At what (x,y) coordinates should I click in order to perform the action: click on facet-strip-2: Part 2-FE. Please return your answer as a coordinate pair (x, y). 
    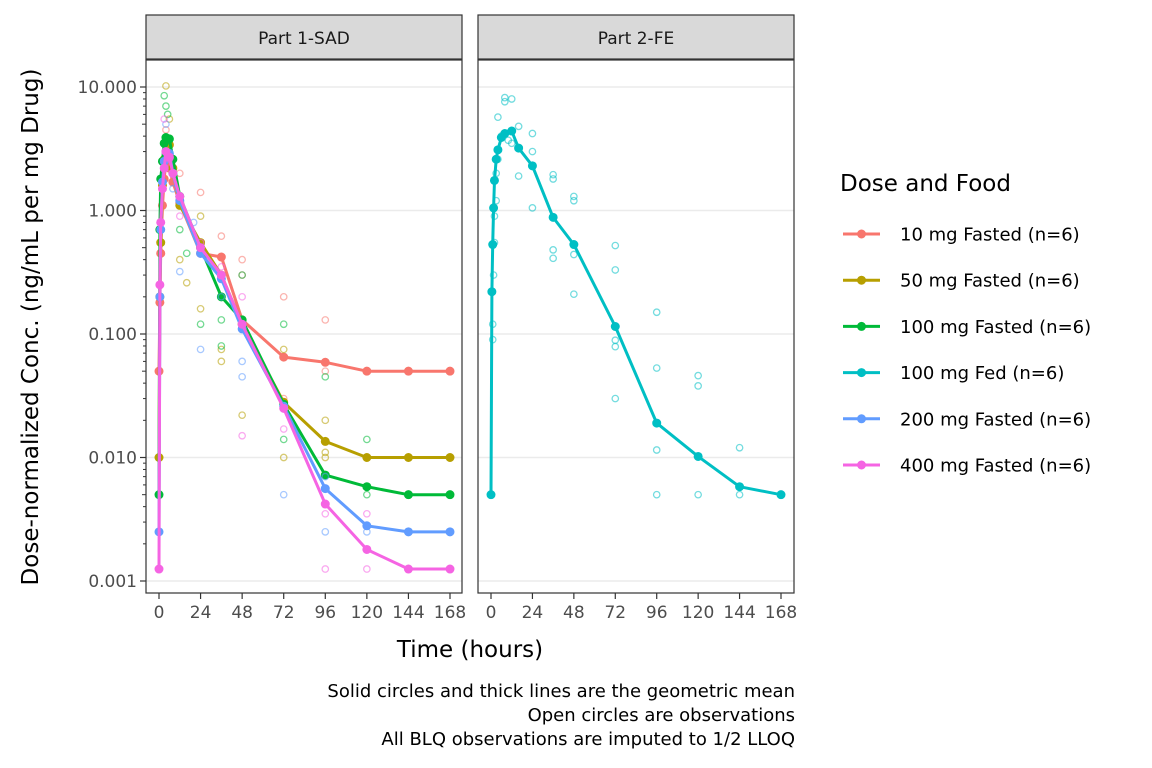
    Looking at the image, I should click on (636, 37).